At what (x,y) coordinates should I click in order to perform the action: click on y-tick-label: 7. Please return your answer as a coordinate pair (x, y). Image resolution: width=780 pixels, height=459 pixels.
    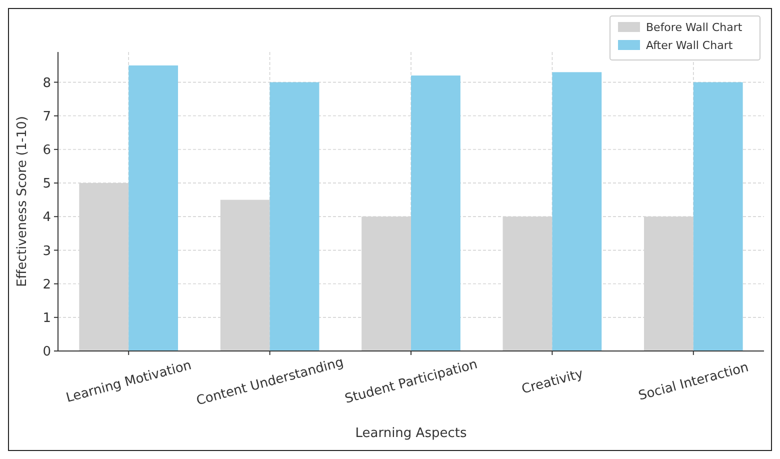
    Looking at the image, I should click on (46, 116).